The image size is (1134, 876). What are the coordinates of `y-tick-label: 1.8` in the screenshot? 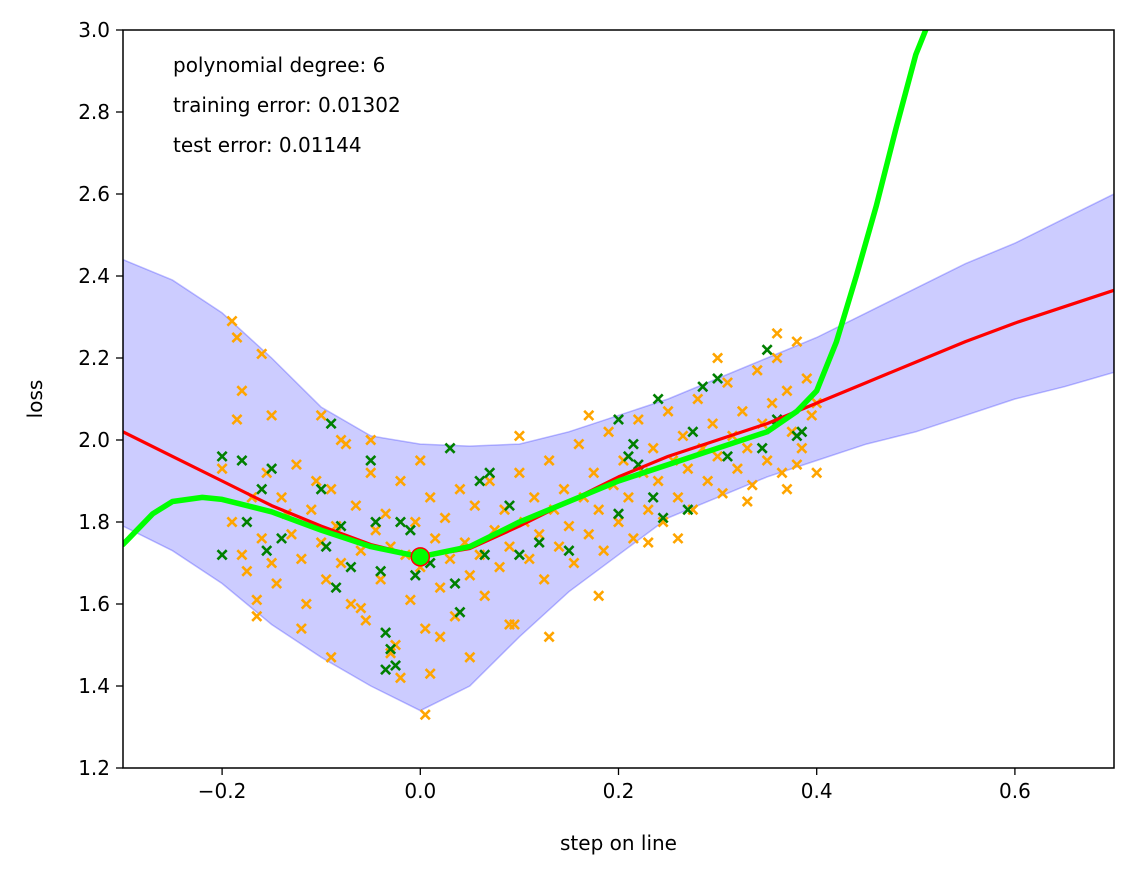 It's located at (94, 522).